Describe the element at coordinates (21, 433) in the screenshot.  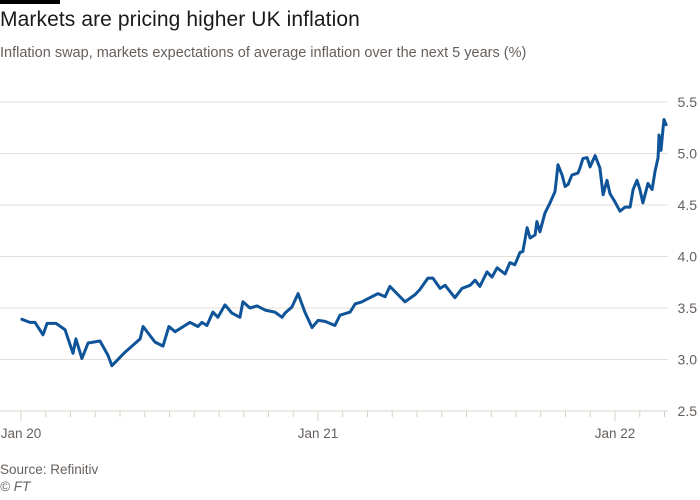
I see `x-tick-label: Jan 20` at that location.